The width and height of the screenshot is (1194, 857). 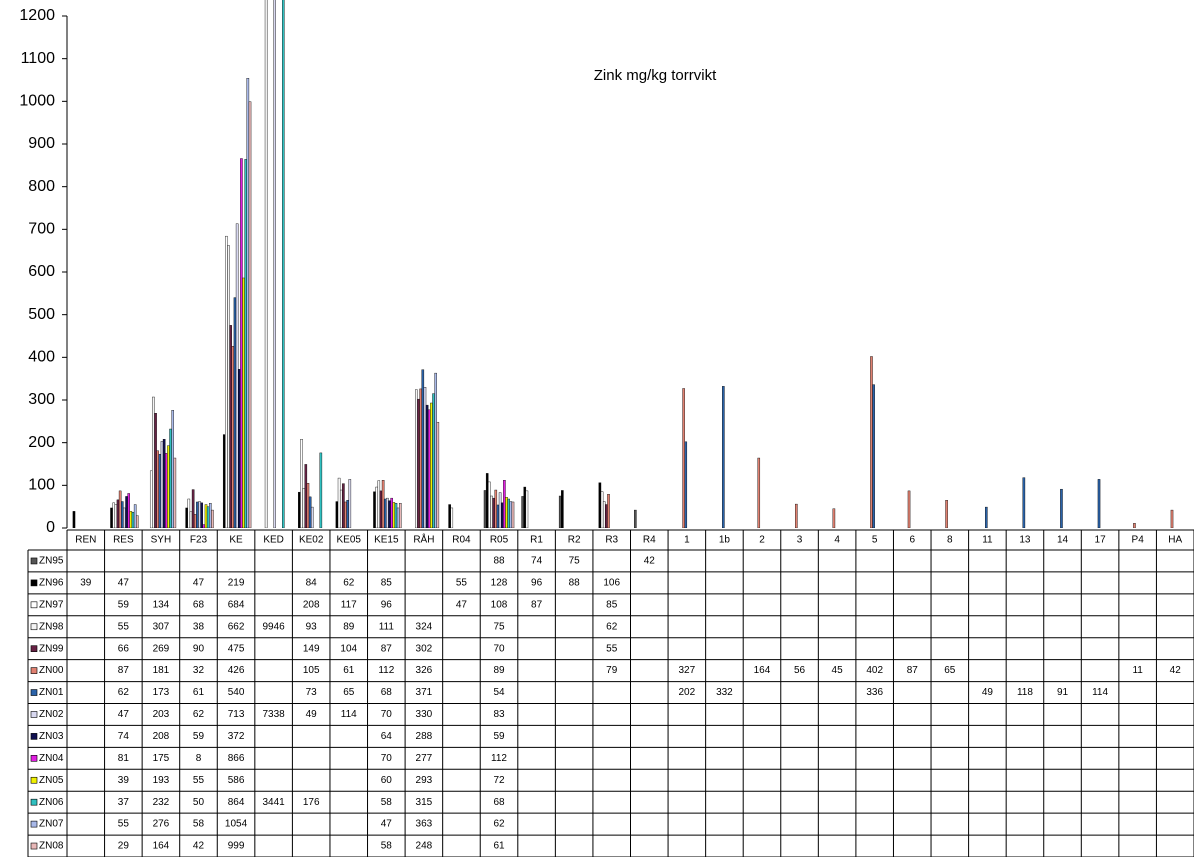 What do you see at coordinates (312, 714) in the screenshot?
I see `table-value: 49` at bounding box center [312, 714].